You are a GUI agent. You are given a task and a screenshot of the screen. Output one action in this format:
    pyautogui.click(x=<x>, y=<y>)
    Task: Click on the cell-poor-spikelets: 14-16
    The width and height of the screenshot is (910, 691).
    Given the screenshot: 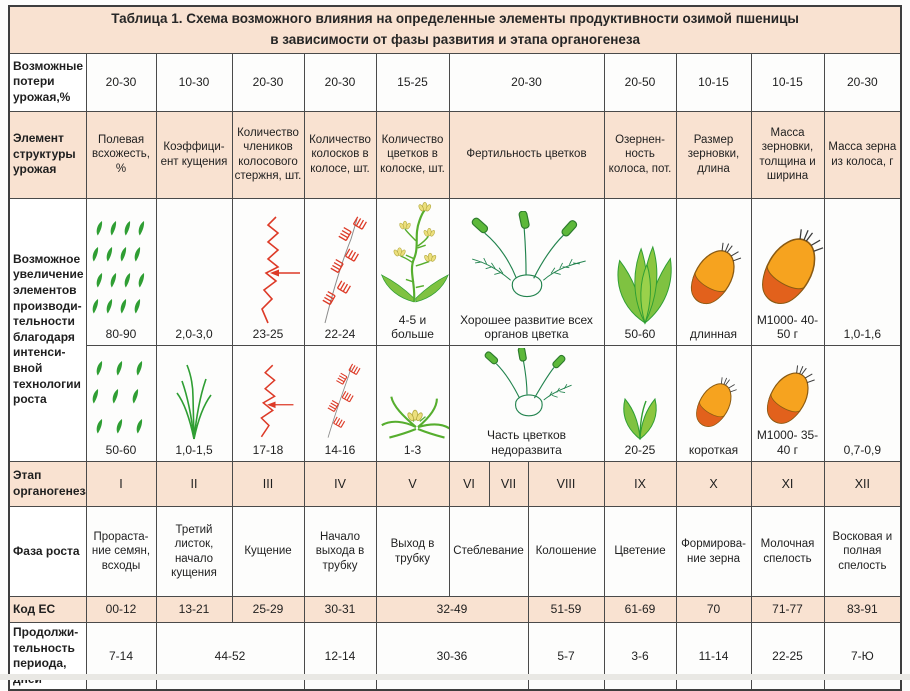 What is the action you would take?
    pyautogui.click(x=340, y=404)
    